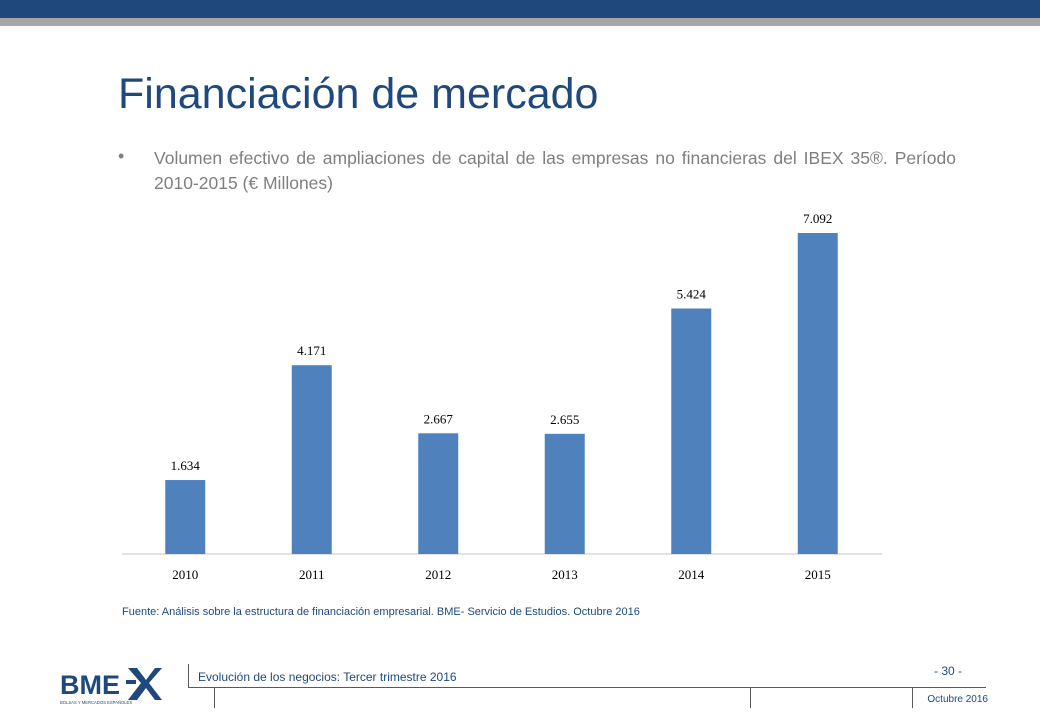 The height and width of the screenshot is (720, 1040). Describe the element at coordinates (565, 574) in the screenshot. I see `x-tick-label-2013: 2013` at that location.